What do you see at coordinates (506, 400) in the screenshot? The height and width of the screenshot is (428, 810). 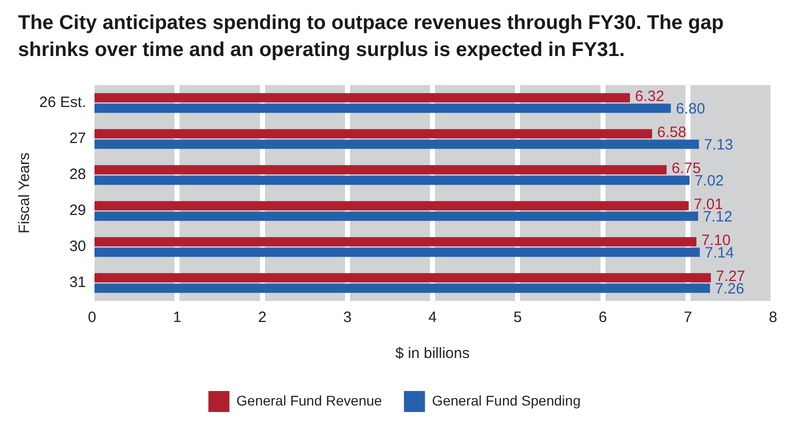 I see `legend-label: General Fund Spending` at bounding box center [506, 400].